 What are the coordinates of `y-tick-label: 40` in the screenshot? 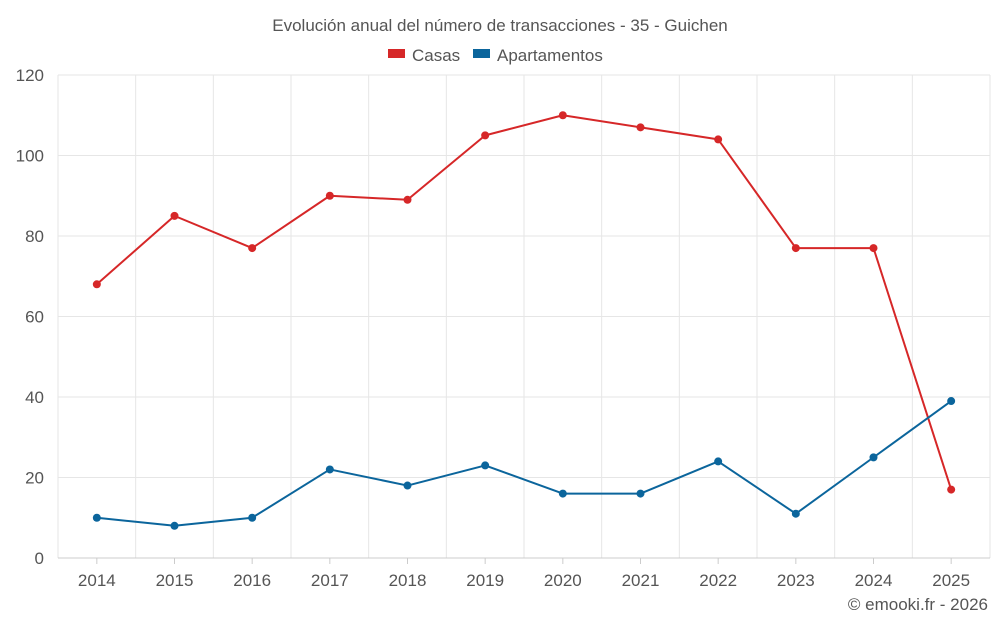 It's located at (34, 397).